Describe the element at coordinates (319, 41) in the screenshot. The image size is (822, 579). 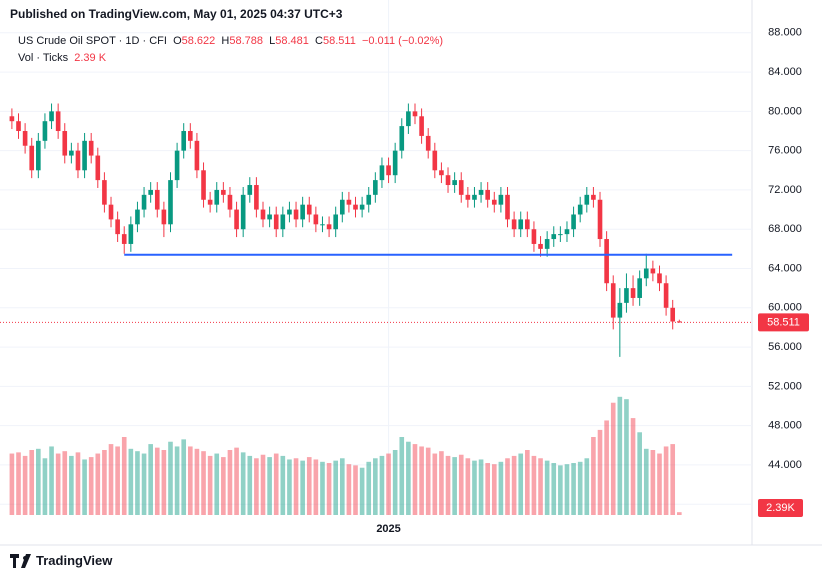
I see `close-prefix: C` at that location.